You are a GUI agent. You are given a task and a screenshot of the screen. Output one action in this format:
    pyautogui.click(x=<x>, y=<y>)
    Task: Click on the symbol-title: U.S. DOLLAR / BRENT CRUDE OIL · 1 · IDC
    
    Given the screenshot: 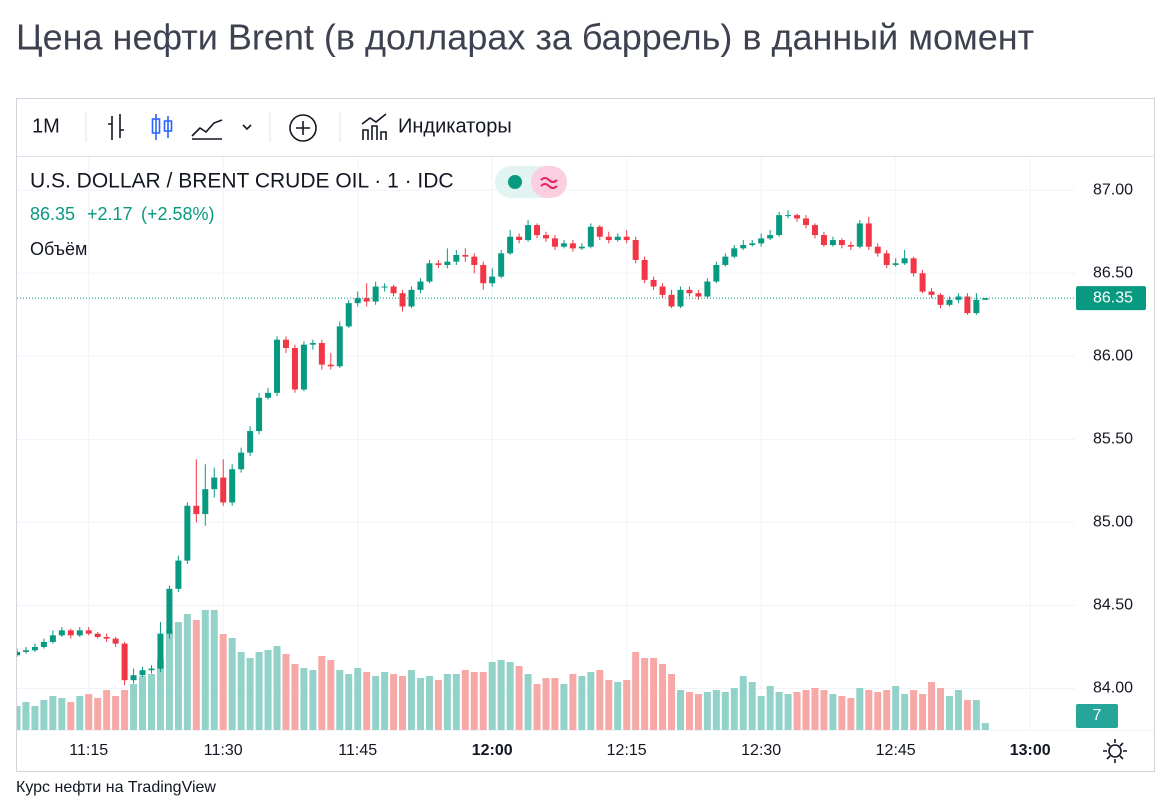 What is the action you would take?
    pyautogui.click(x=242, y=181)
    